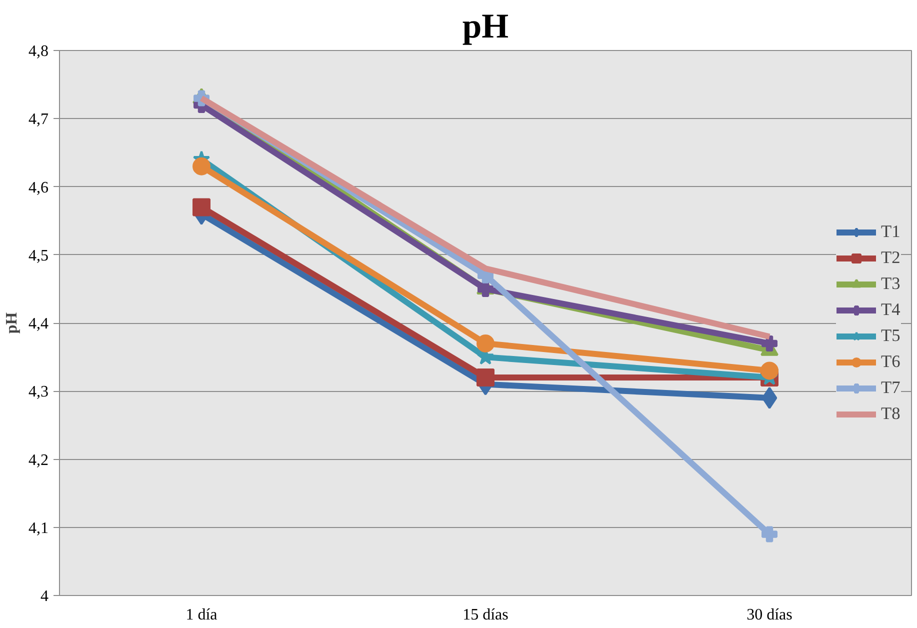 This screenshot has width=917, height=628. I want to click on x-tick-label: 30 días, so click(769, 615).